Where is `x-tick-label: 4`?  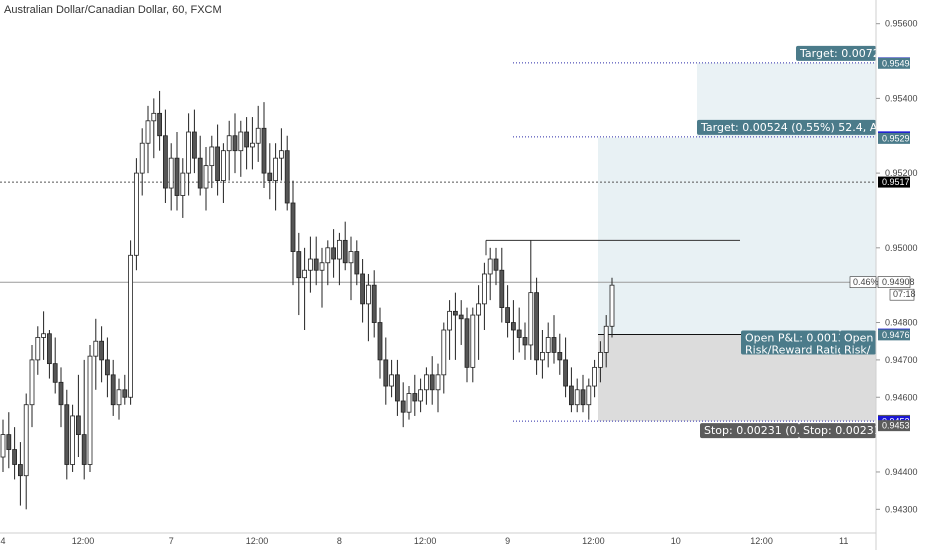
x-tick-label: 4 is located at coordinates (3, 541).